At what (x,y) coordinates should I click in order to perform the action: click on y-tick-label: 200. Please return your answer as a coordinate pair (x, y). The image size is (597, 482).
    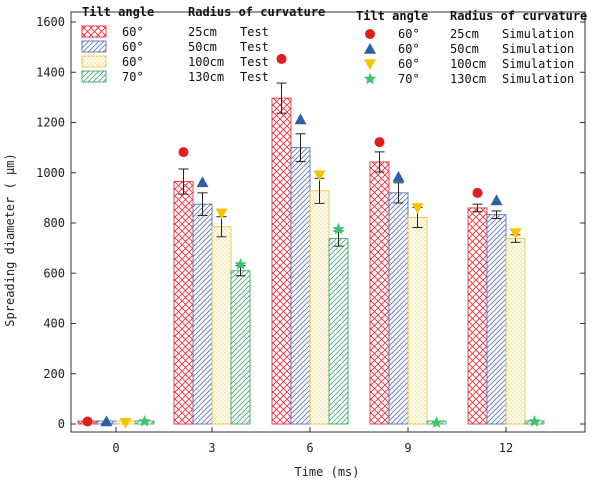
    Looking at the image, I should click on (54, 374).